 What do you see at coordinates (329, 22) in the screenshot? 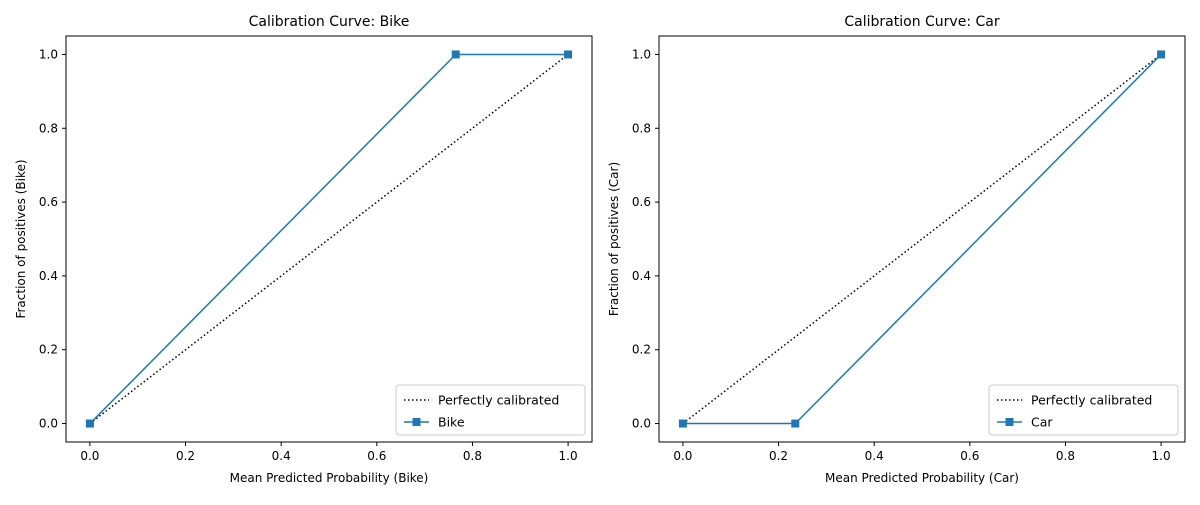
I see `chart-title: Calibration Curve: Bike` at bounding box center [329, 22].